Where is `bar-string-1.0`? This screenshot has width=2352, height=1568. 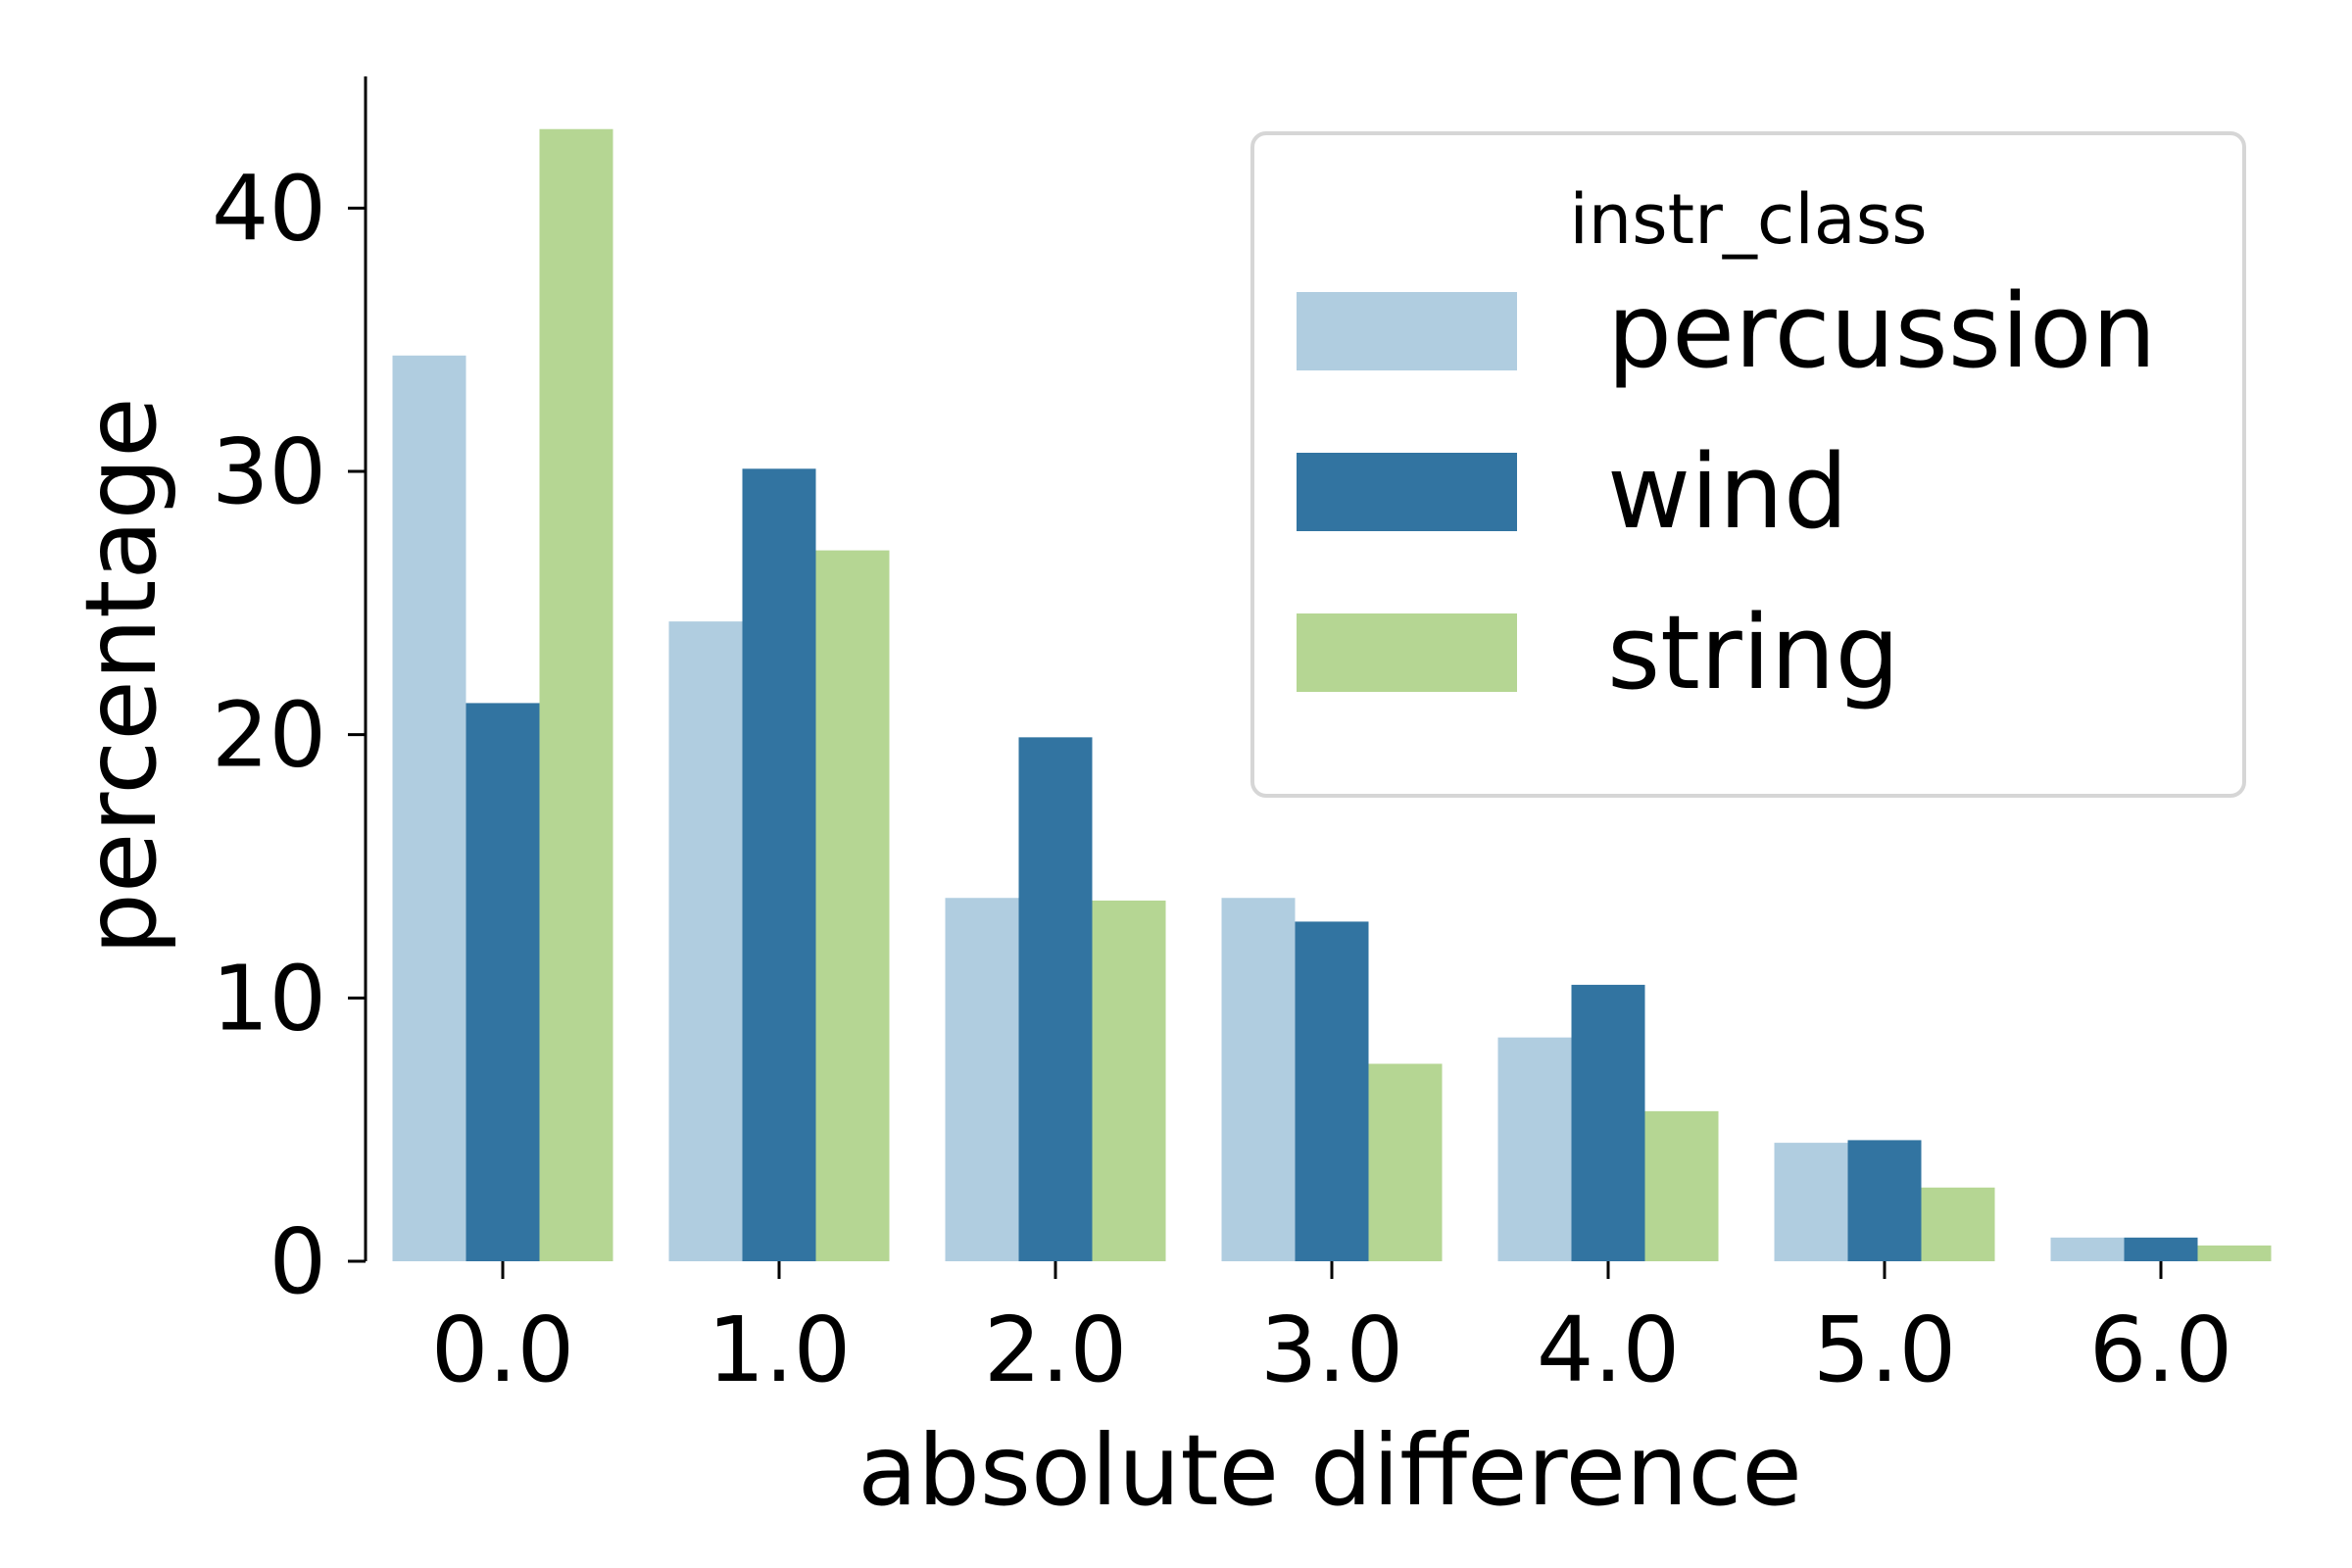
bar-string-1.0 is located at coordinates (852, 905).